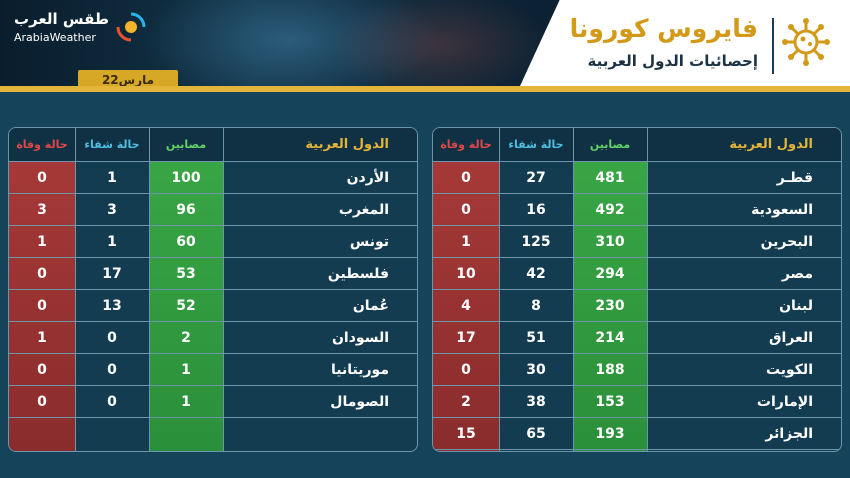 This screenshot has height=478, width=850. What do you see at coordinates (186, 242) in the screenshot?
I see `infected-cell: 60` at bounding box center [186, 242].